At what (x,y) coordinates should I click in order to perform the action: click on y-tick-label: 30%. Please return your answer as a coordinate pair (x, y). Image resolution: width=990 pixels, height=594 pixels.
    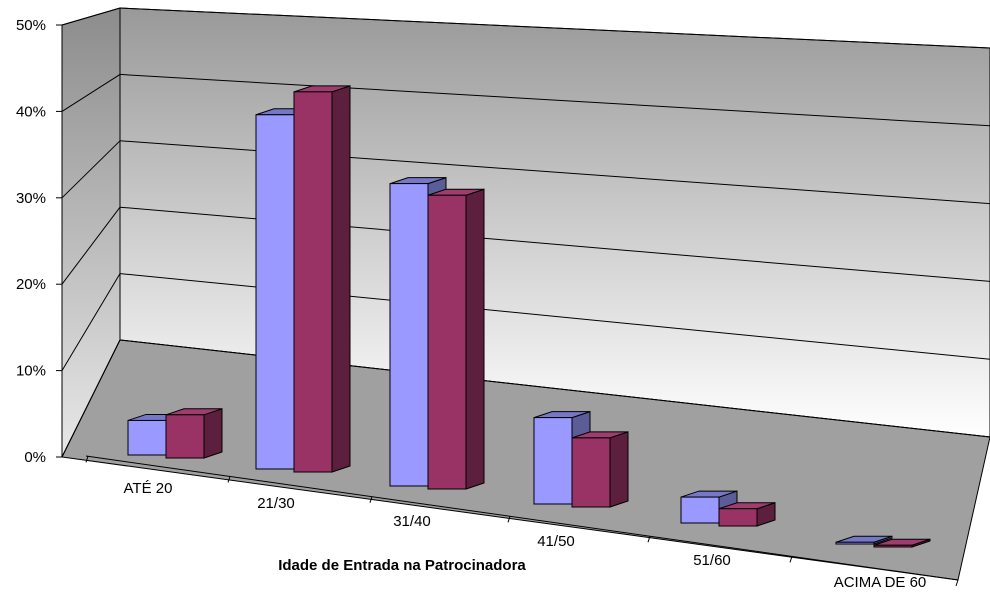
    Looking at the image, I should click on (31, 198).